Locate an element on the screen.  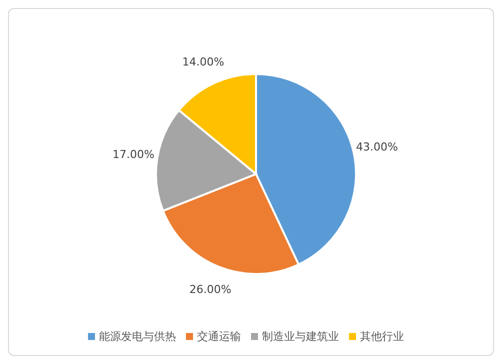
legend-label: 交通运输 is located at coordinates (219, 336).